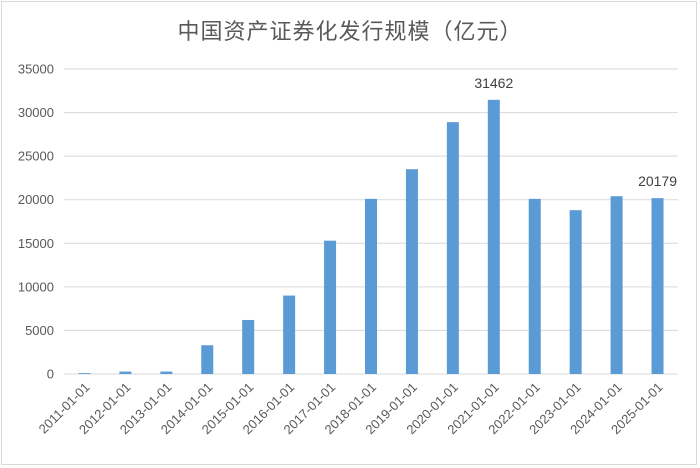 Image resolution: width=700 pixels, height=468 pixels. I want to click on y-tick-label: 10000, so click(36, 286).